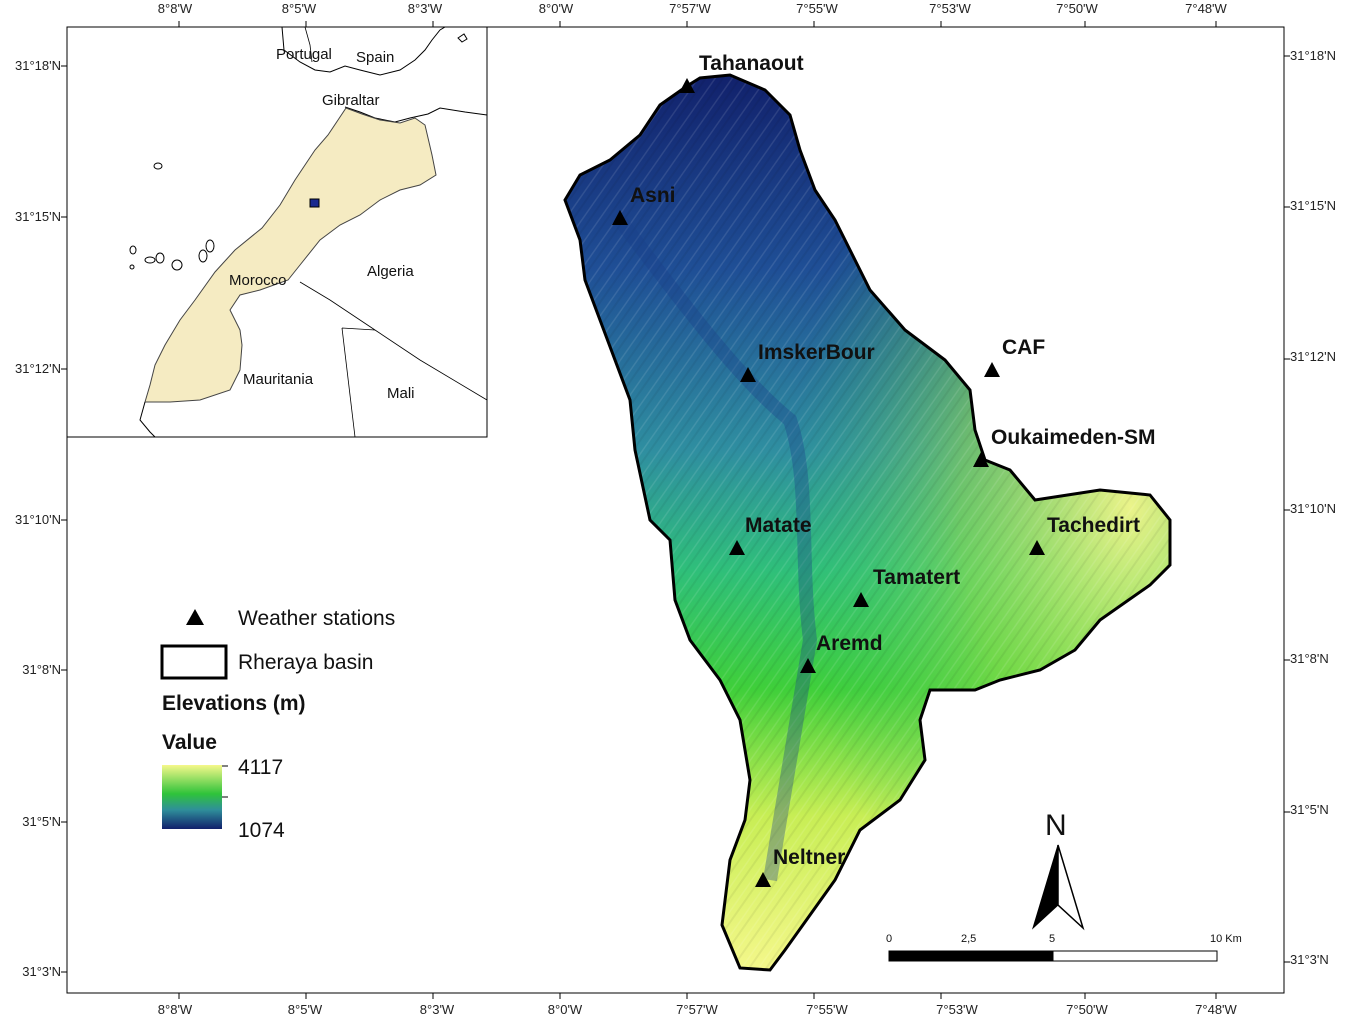 The height and width of the screenshot is (1020, 1350). What do you see at coordinates (358, 382) in the screenshot?
I see `mali-border` at bounding box center [358, 382].